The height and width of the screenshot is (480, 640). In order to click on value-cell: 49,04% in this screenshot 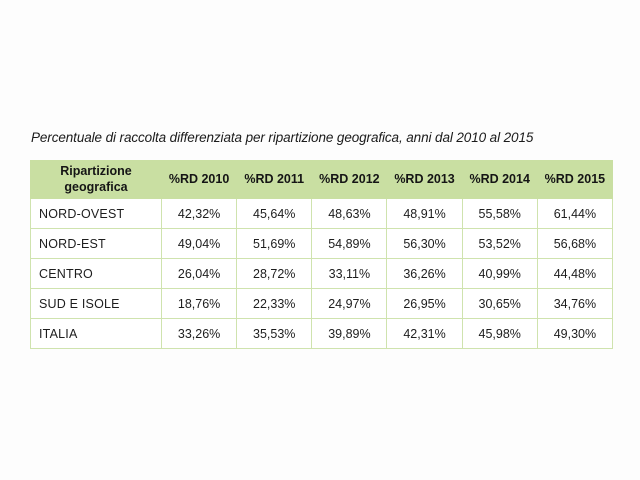, I will do `click(199, 243)`.